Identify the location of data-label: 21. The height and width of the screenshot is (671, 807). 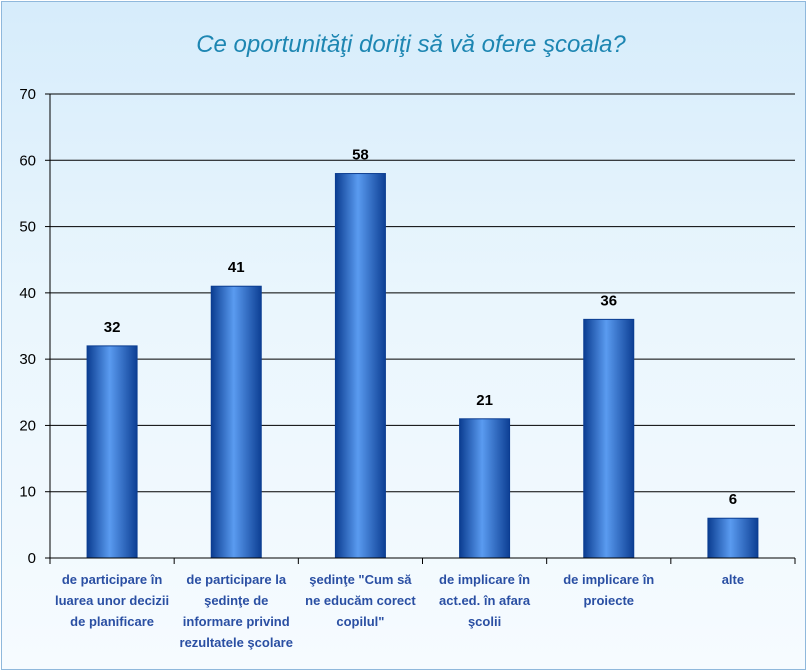
(484, 400).